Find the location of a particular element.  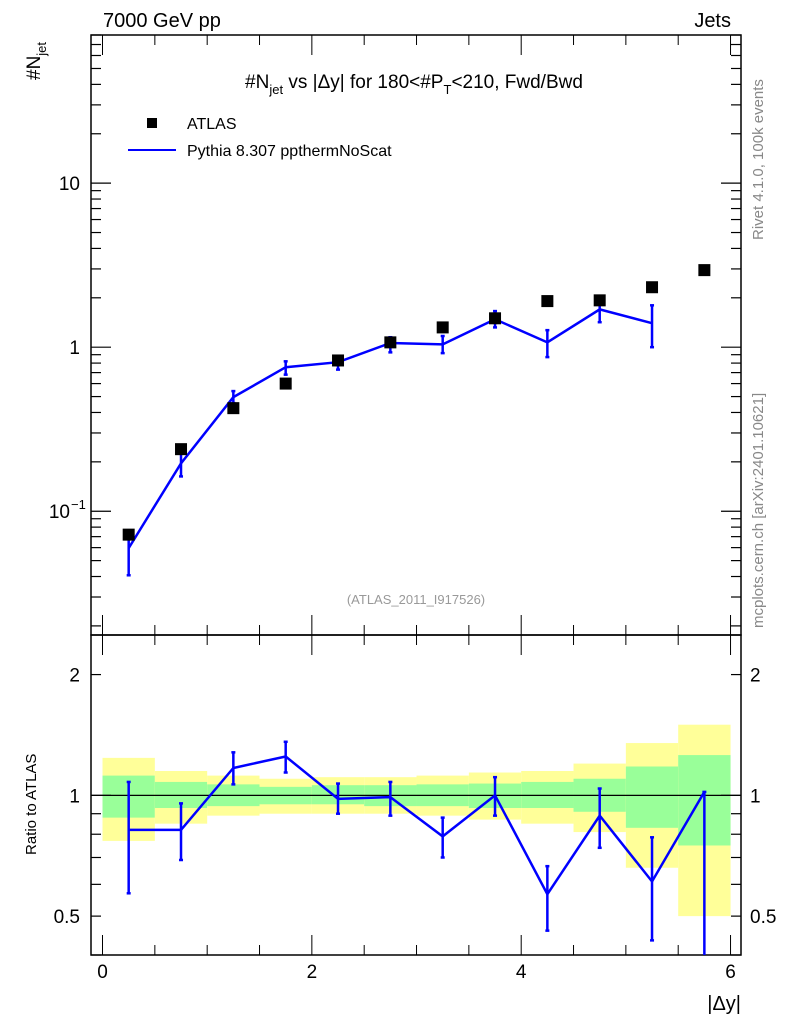

ratio-axis-label: Ratio to ATLAS is located at coordinates (31, 804).